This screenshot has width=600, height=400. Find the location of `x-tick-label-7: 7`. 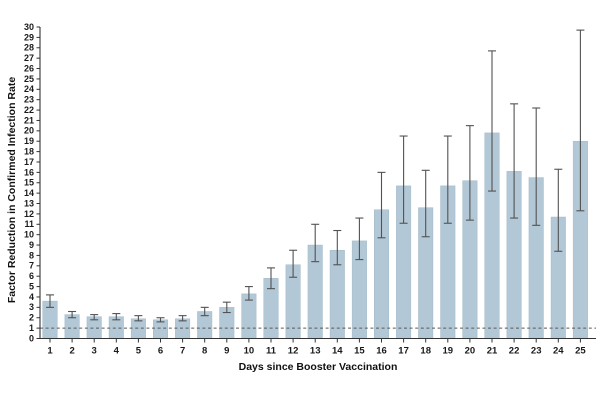

x-tick-label-7: 7 is located at coordinates (182, 351).